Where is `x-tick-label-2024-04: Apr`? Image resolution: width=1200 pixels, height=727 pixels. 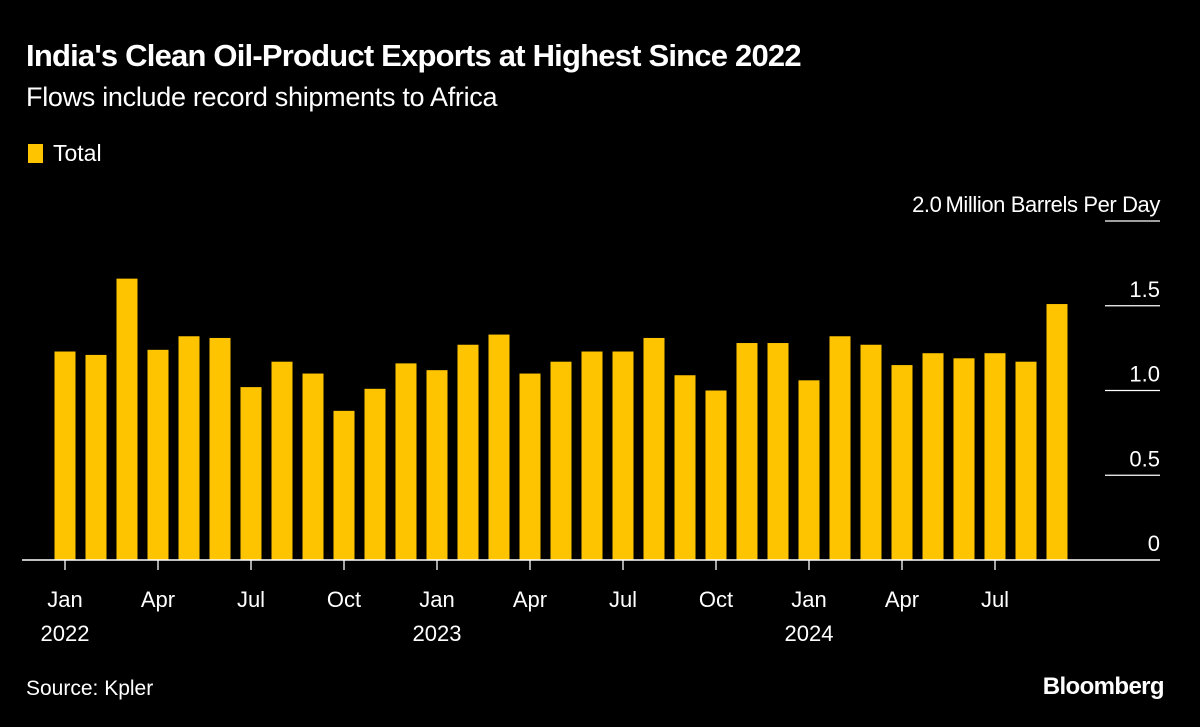
x-tick-label-2024-04: Apr is located at coordinates (902, 599).